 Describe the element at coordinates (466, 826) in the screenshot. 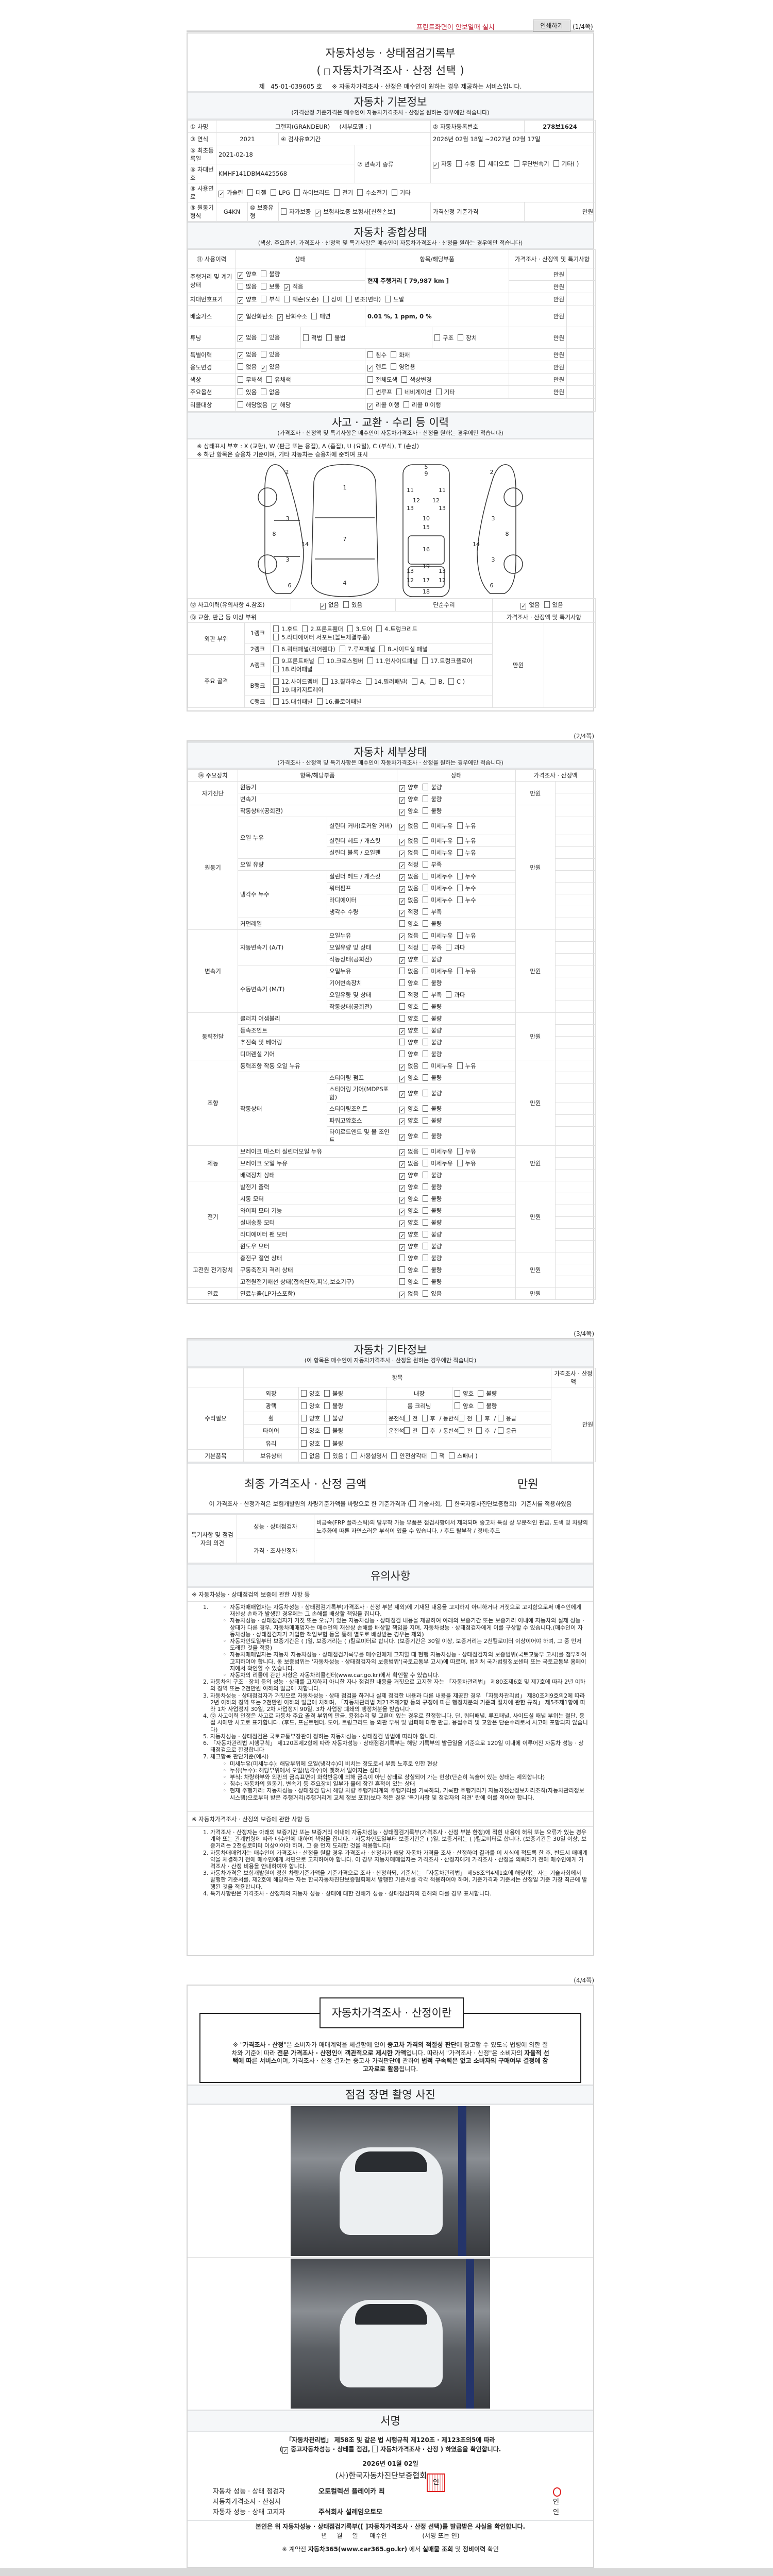

I see `checkbox-option: 누유` at that location.